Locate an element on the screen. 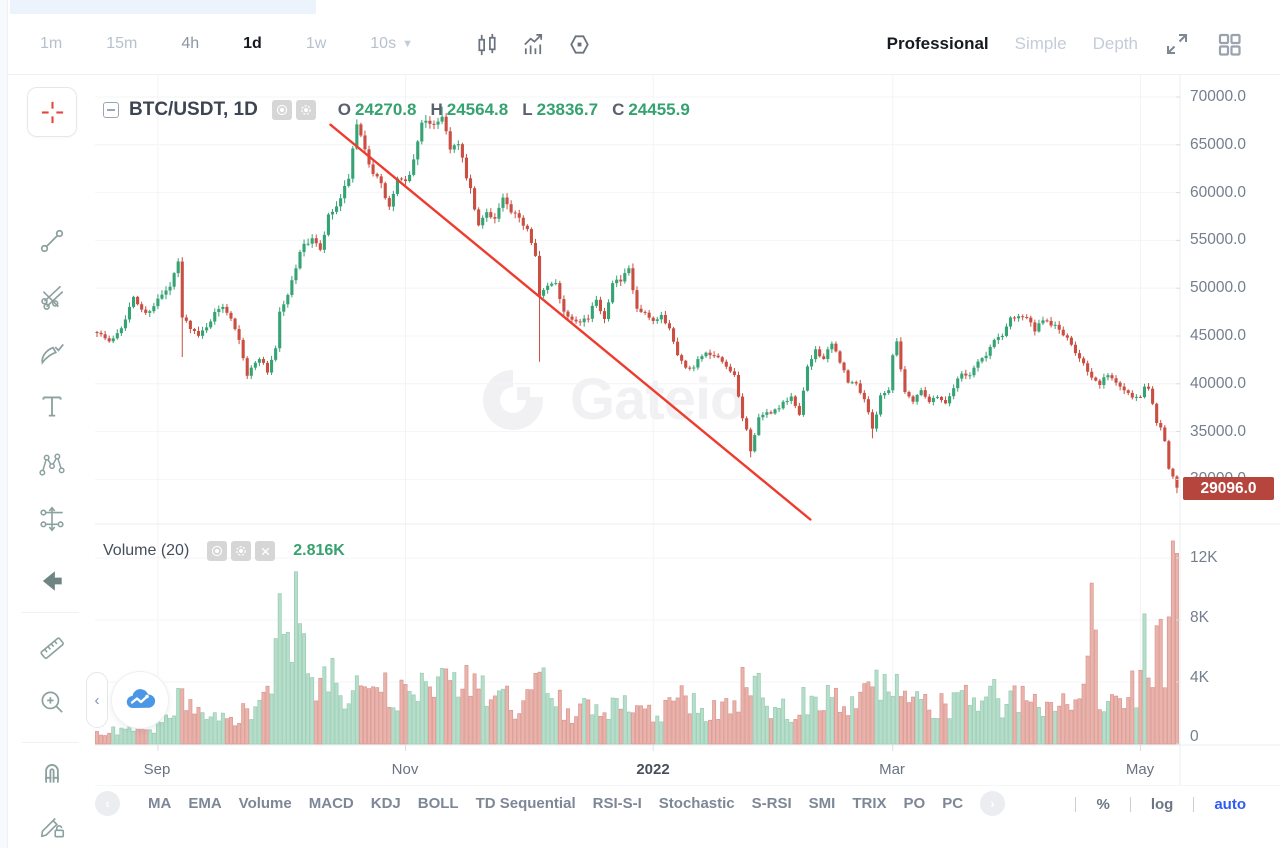 Image resolution: width=1280 pixels, height=848 pixels. measure-ruler-tool is located at coordinates (52, 648).